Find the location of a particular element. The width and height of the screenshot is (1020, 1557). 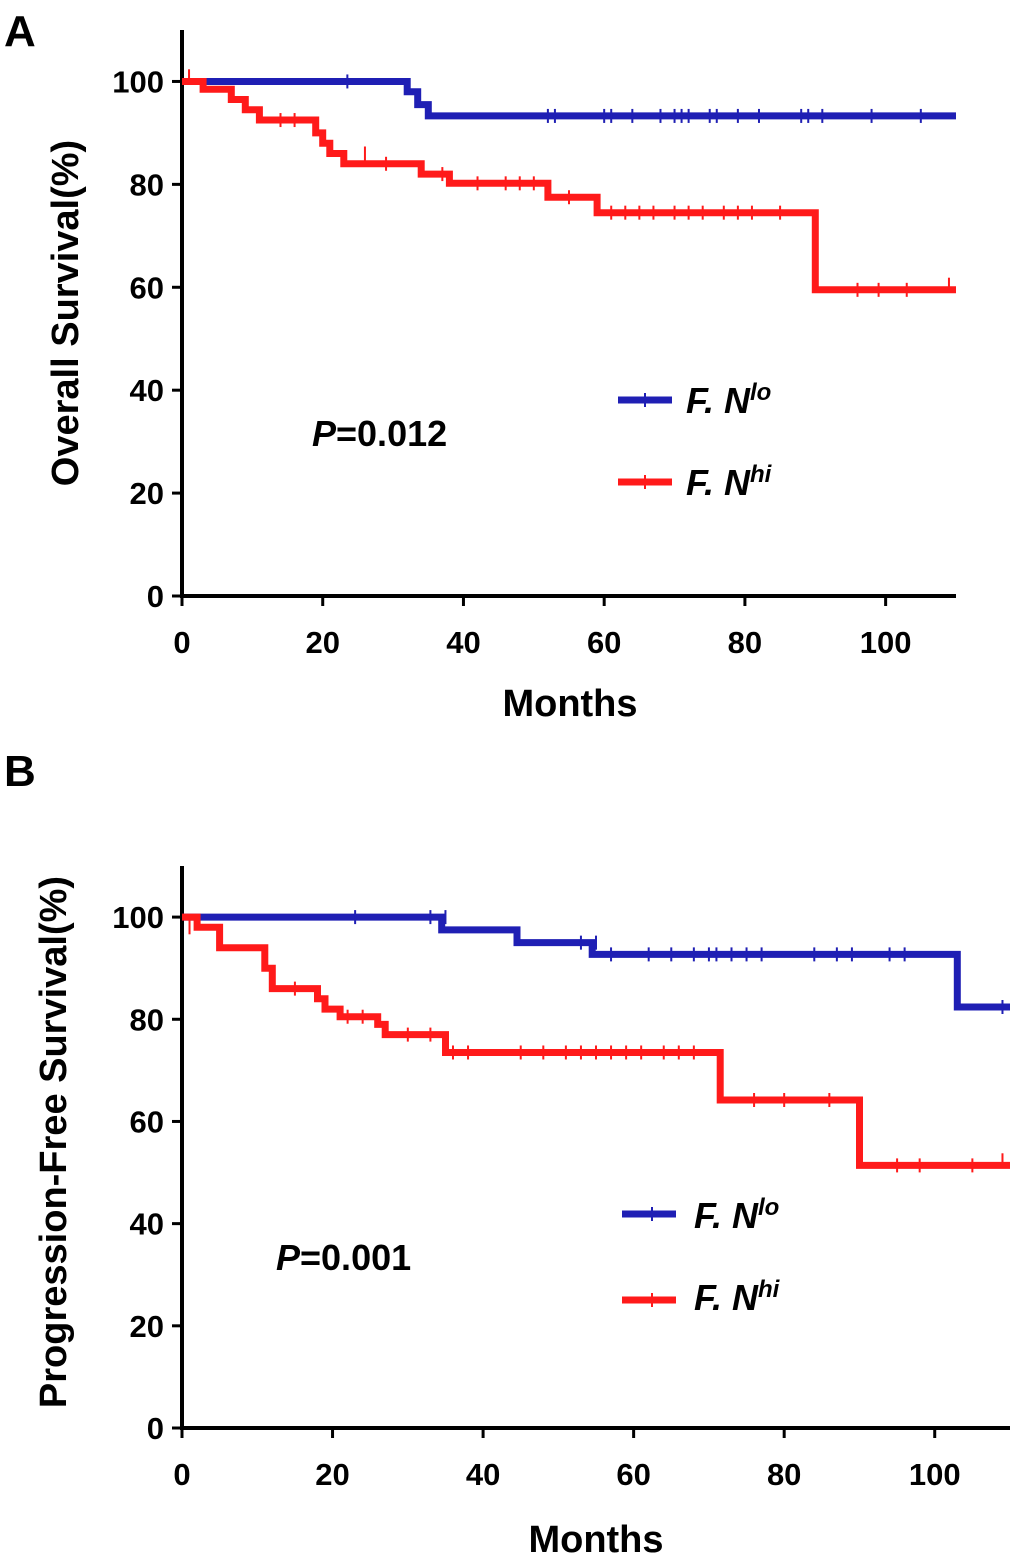

panel-a-y-tick-label: 100 is located at coordinates (138, 81).